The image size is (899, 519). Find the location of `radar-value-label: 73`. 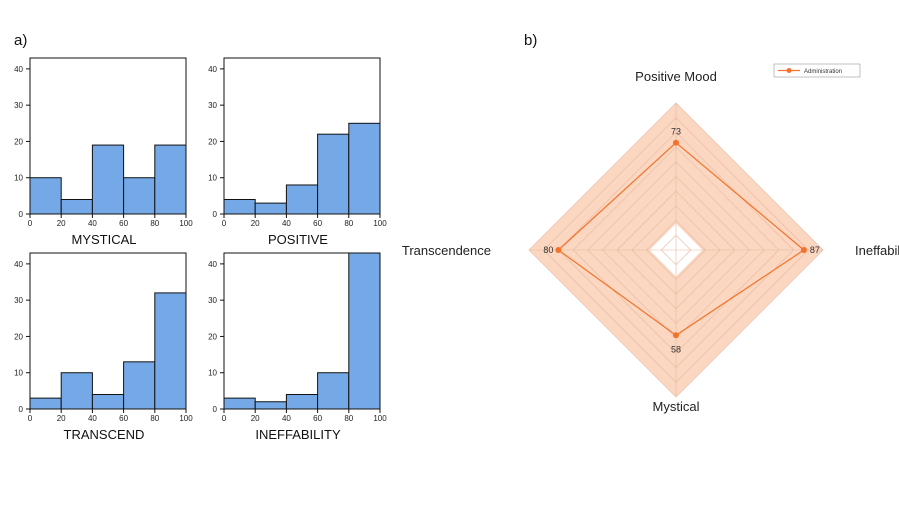

radar-value-label: 73 is located at coordinates (676, 132).